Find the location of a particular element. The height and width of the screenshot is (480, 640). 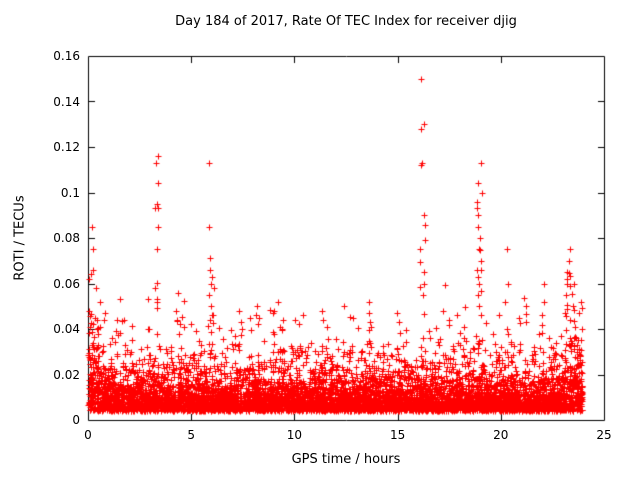

y-tick-label: 0 is located at coordinates (76, 420).